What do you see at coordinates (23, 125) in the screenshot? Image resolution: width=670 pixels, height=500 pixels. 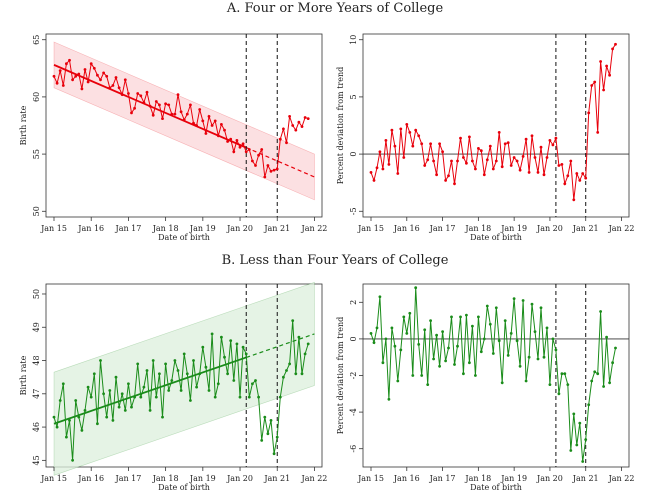 I see `y-axis-label: Birth rate` at bounding box center [23, 125].